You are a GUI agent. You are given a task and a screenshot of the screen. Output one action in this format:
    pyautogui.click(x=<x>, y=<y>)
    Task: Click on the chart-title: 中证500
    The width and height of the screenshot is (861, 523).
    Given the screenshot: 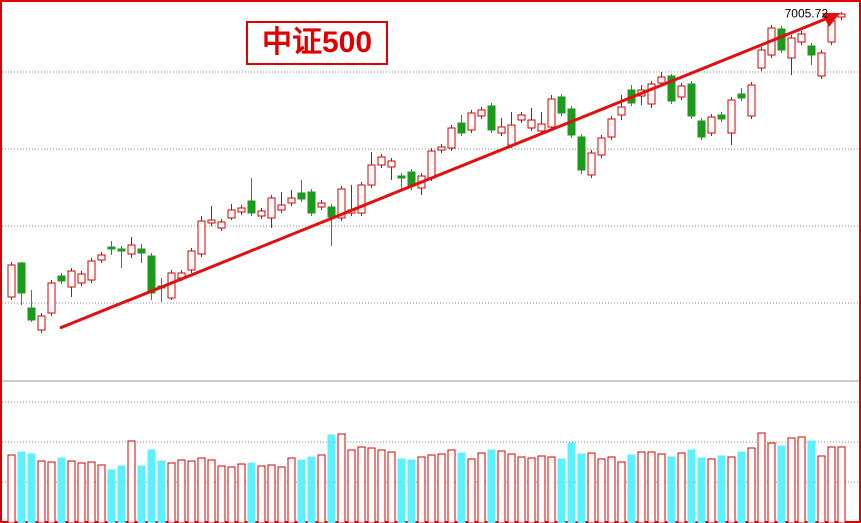 What is the action you would take?
    pyautogui.click(x=317, y=42)
    